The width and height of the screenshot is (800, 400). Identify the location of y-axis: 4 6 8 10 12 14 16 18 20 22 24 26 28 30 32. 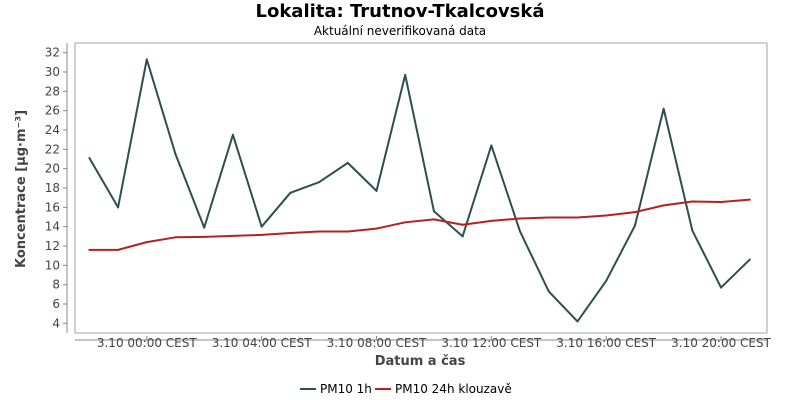
(56, 188).